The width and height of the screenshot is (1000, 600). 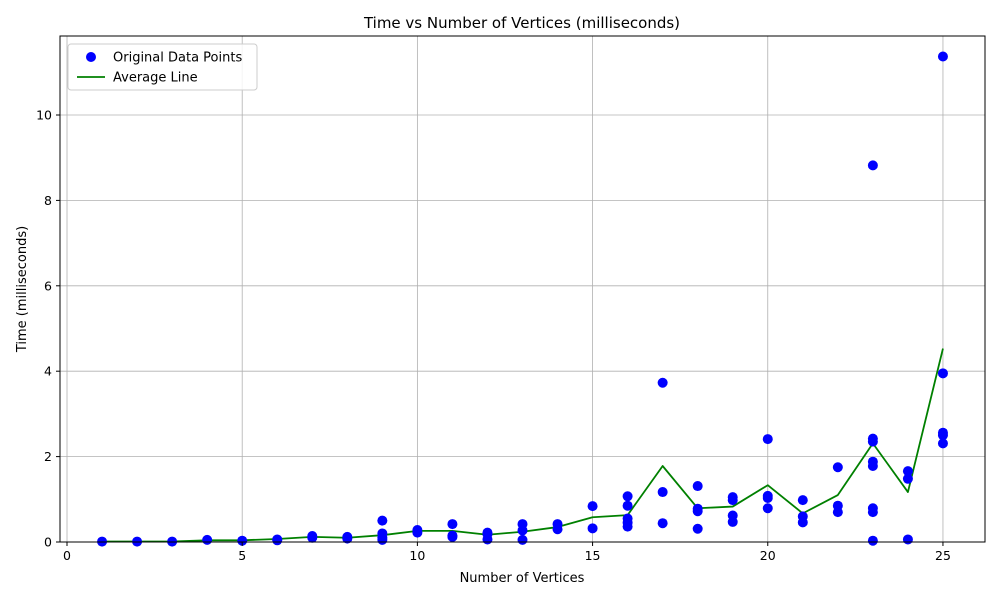 I want to click on y-tick-label: 0, so click(x=48, y=542).